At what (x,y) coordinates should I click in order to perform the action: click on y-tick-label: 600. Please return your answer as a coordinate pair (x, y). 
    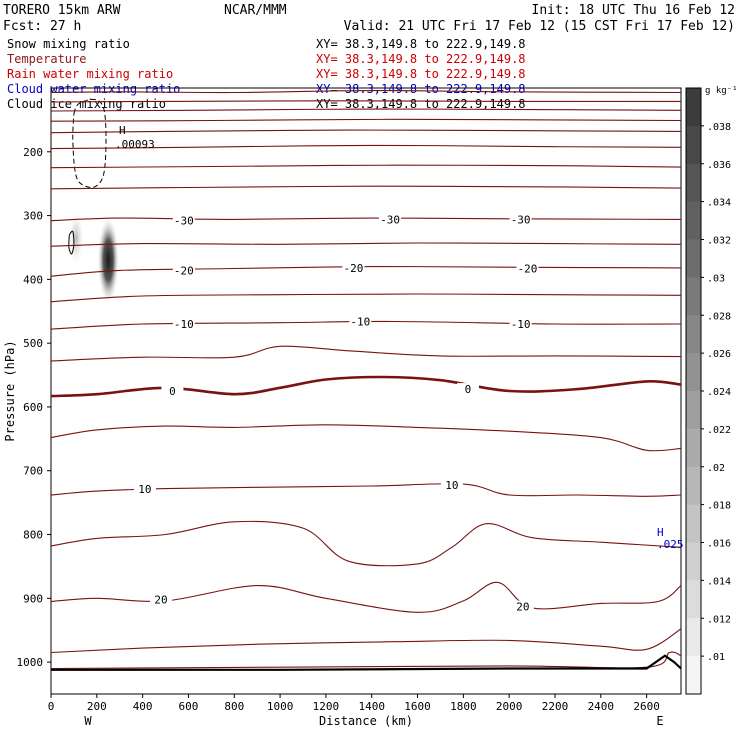
    Looking at the image, I should click on (33, 407).